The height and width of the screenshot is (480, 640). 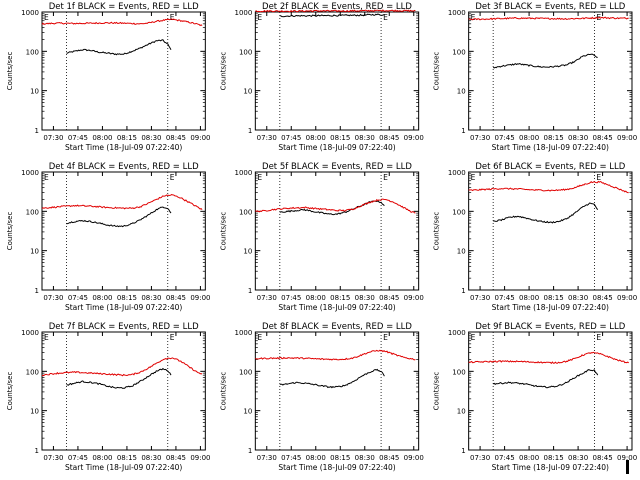 What do you see at coordinates (124, 327) in the screenshot?
I see `chart-title: Det 7f BLACK = Events, RED = LLD` at bounding box center [124, 327].